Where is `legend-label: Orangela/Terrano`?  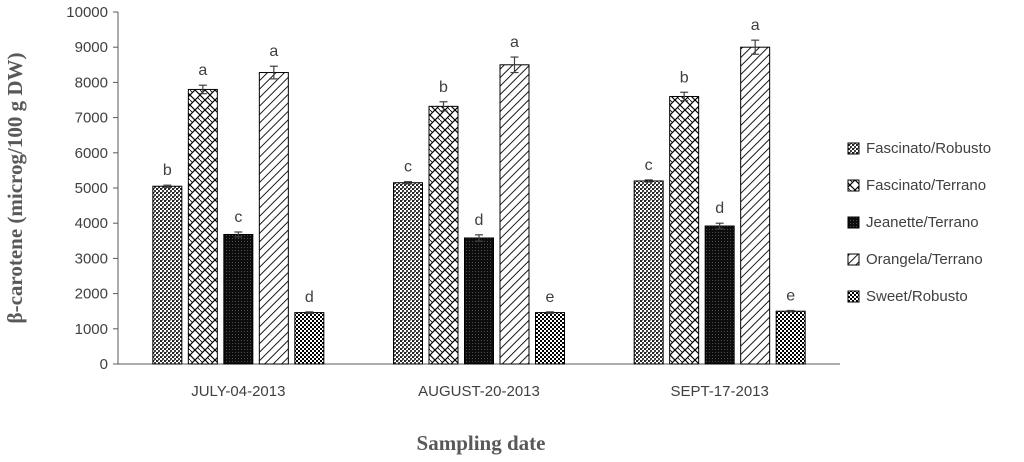 legend-label: Orangela/Terrano is located at coordinates (924, 259).